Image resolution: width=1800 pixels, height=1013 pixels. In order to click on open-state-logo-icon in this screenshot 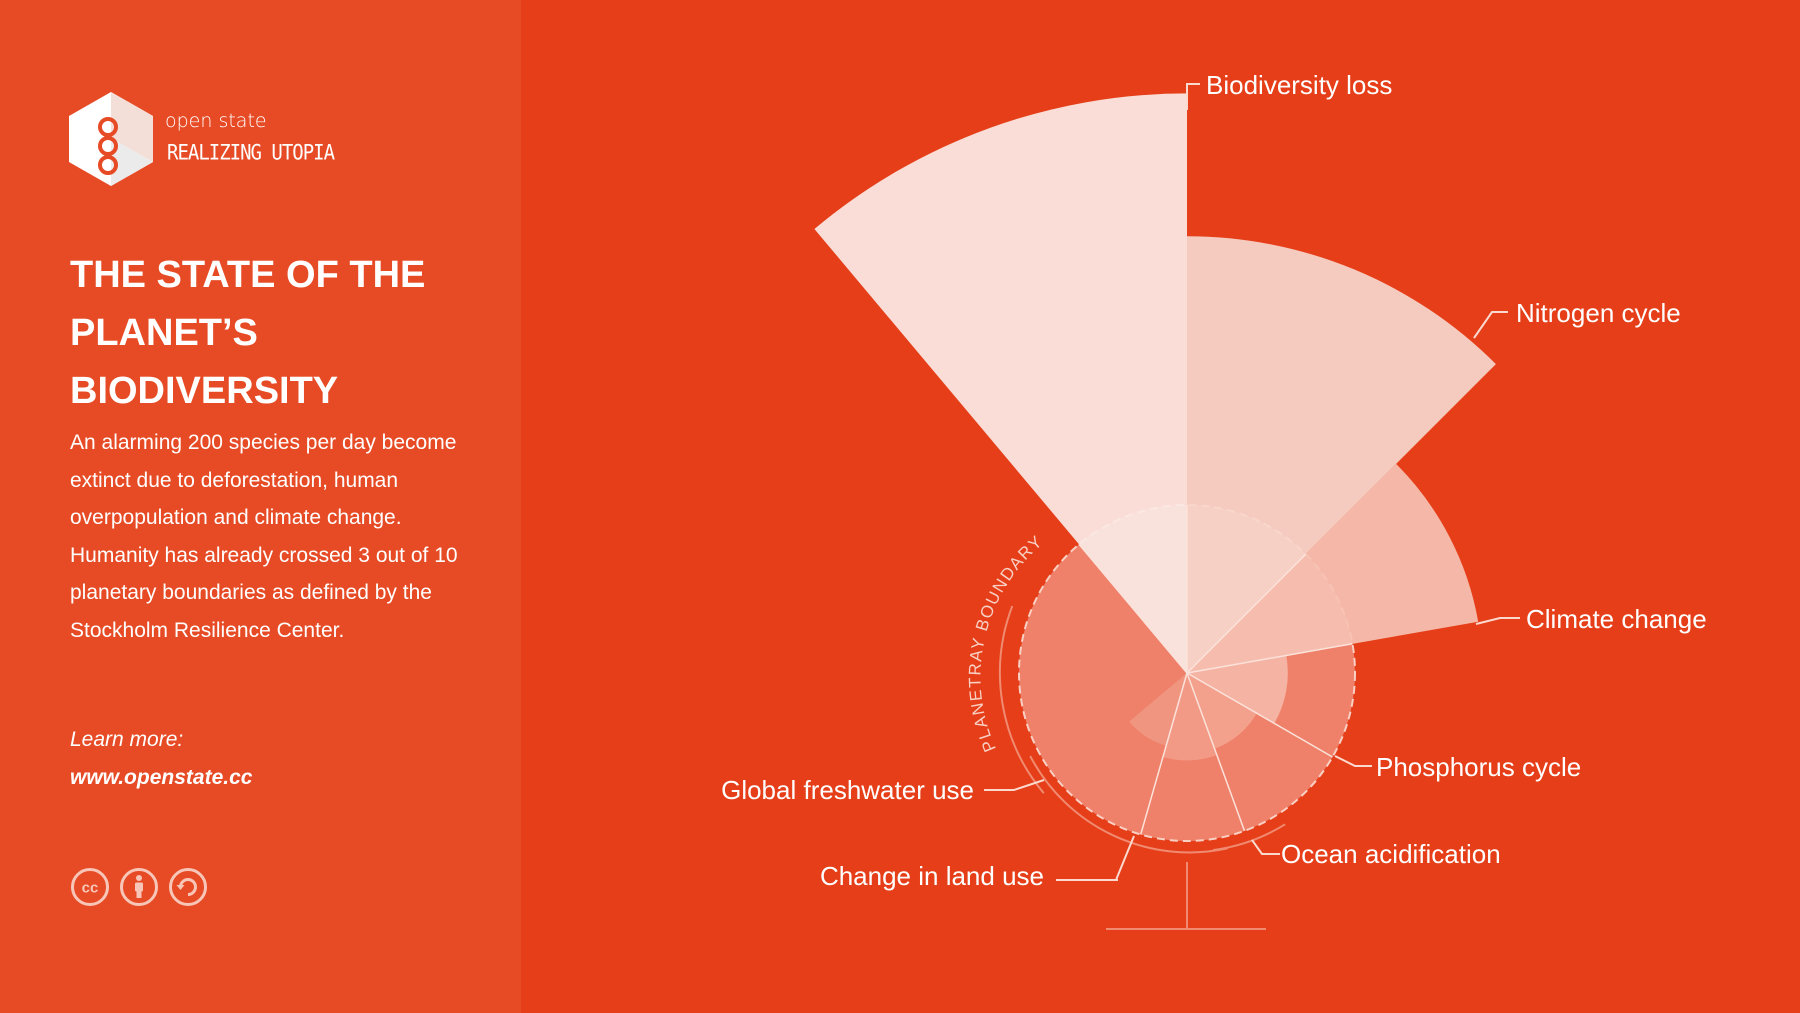, I will do `click(111, 139)`.